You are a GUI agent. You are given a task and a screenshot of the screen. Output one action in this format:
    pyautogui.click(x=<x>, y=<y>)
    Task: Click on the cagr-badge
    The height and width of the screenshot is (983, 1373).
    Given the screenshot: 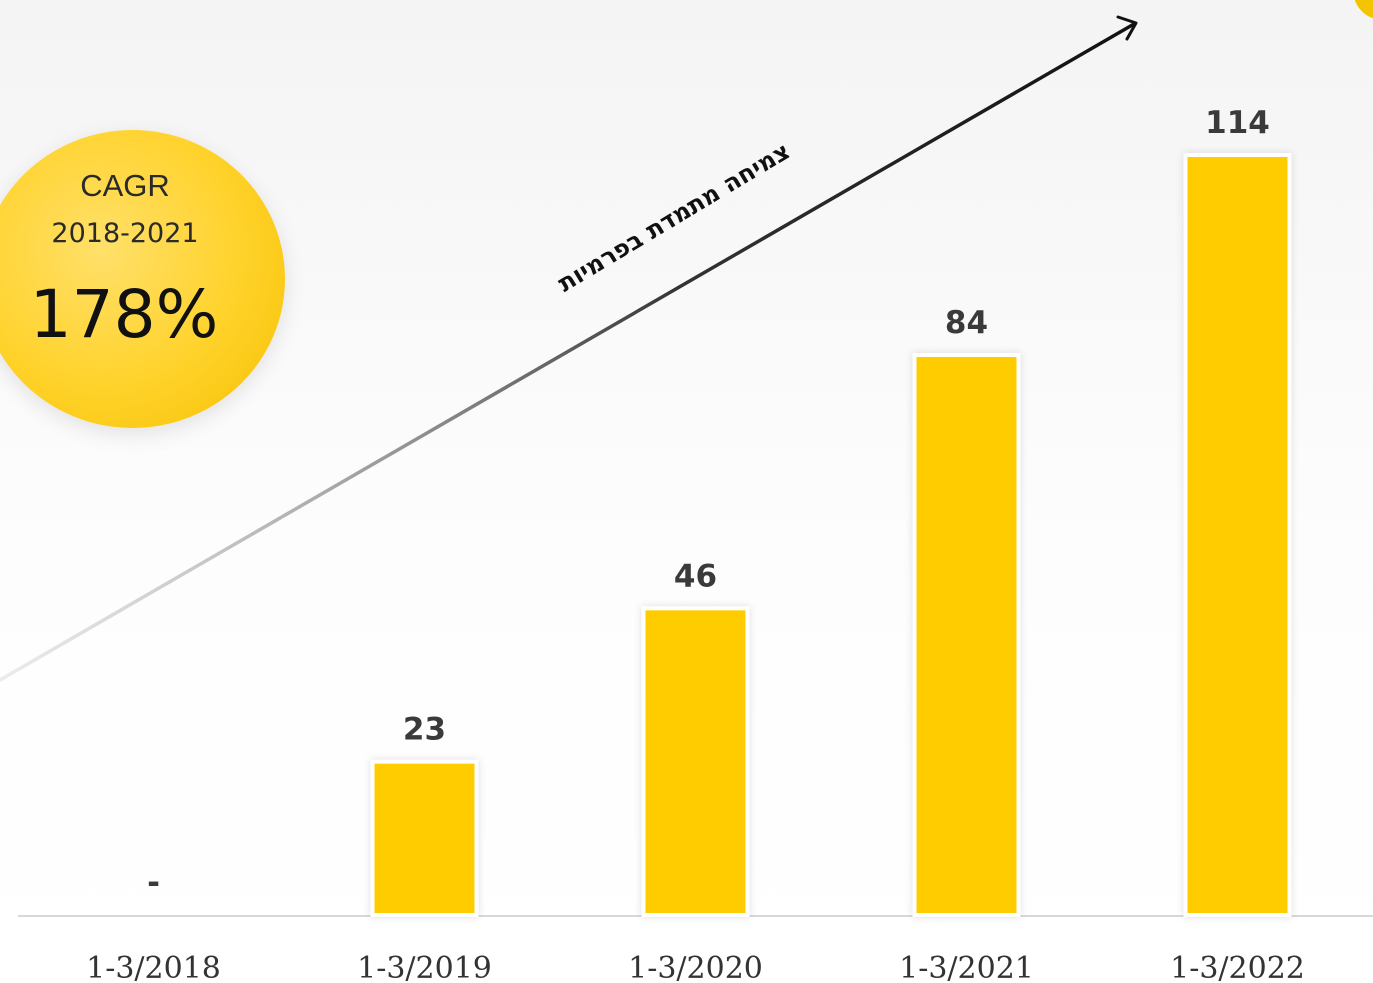 What is the action you would take?
    pyautogui.click(x=142, y=279)
    